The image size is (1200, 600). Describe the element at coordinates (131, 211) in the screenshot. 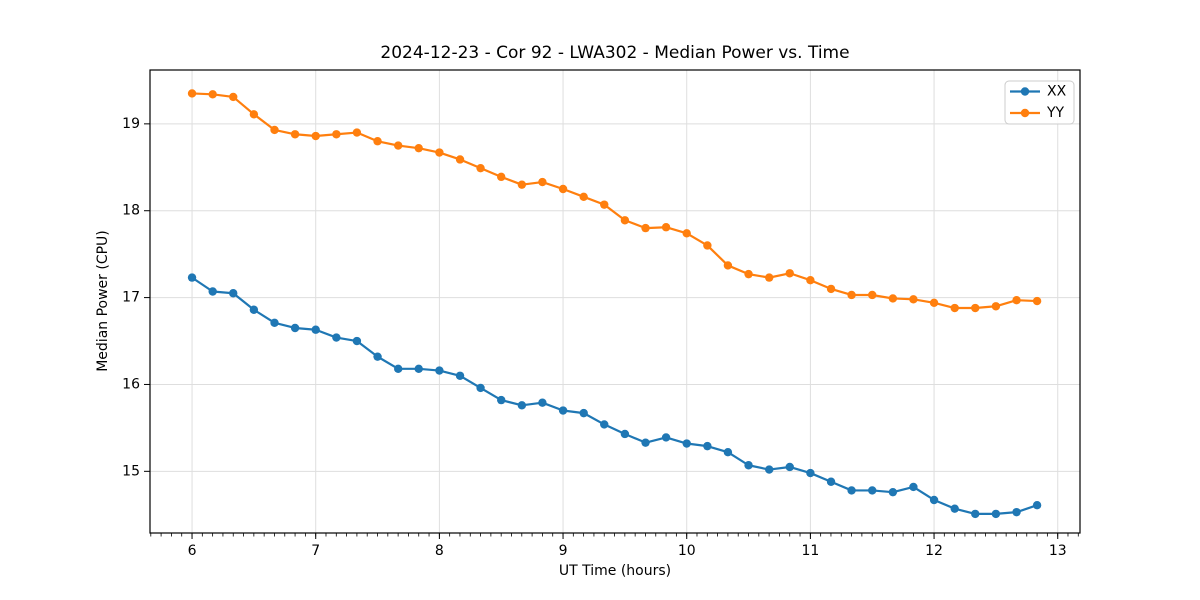

I see `y-tick-label: 18` at that location.